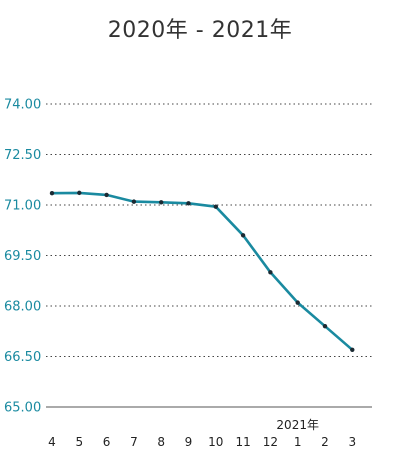  I want to click on x-tick-label: 6, so click(107, 442).